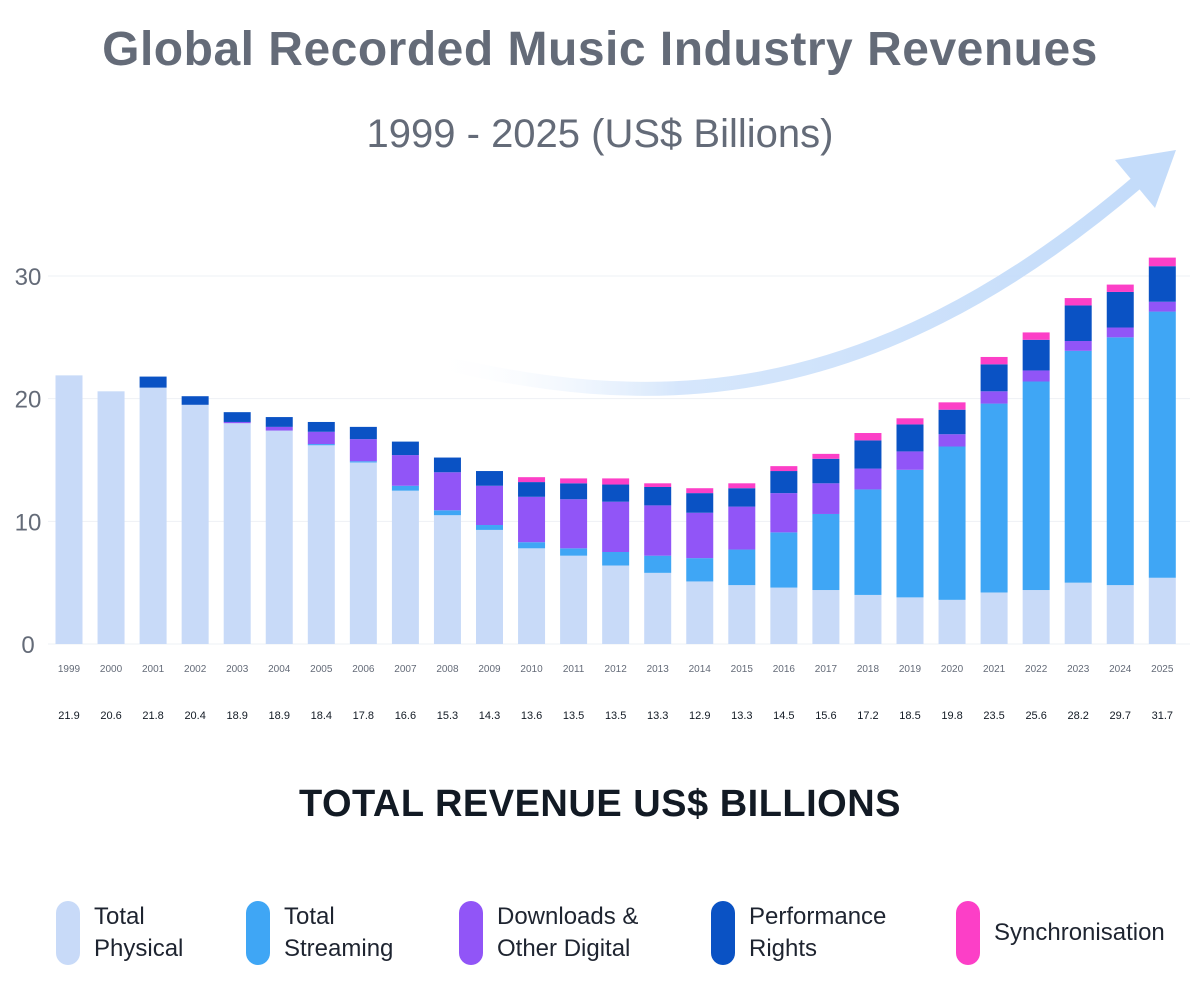 The image size is (1200, 995). I want to click on total-value-label: 16.6, so click(405, 716).